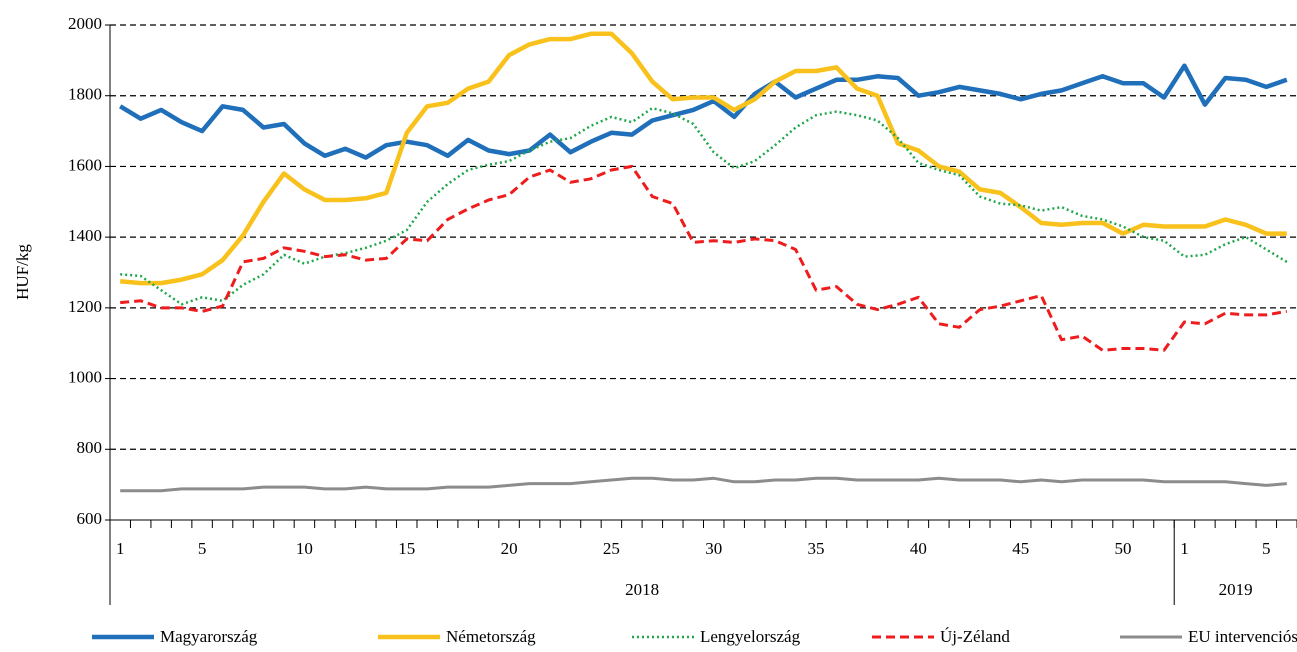  Describe the element at coordinates (85, 235) in the screenshot. I see `y-tick-label: 1400` at that location.